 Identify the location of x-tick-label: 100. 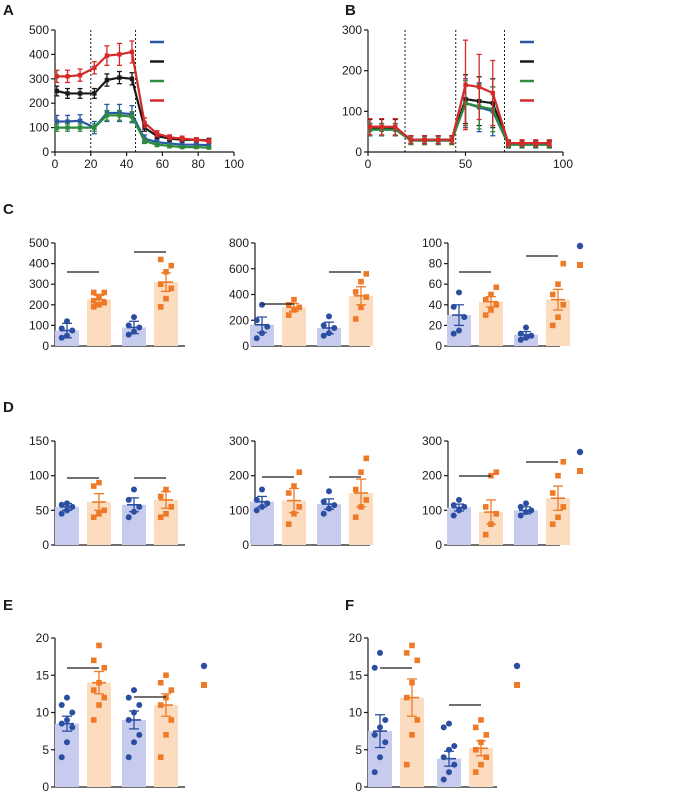
(563, 164).